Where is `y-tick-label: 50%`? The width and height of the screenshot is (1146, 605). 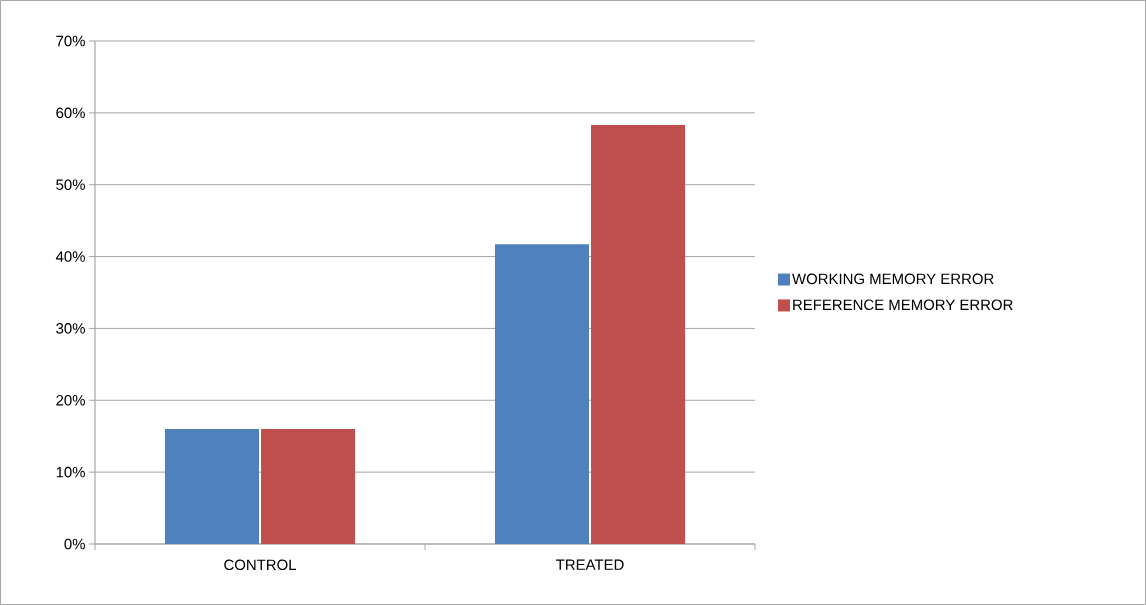 y-tick-label: 50% is located at coordinates (70, 184).